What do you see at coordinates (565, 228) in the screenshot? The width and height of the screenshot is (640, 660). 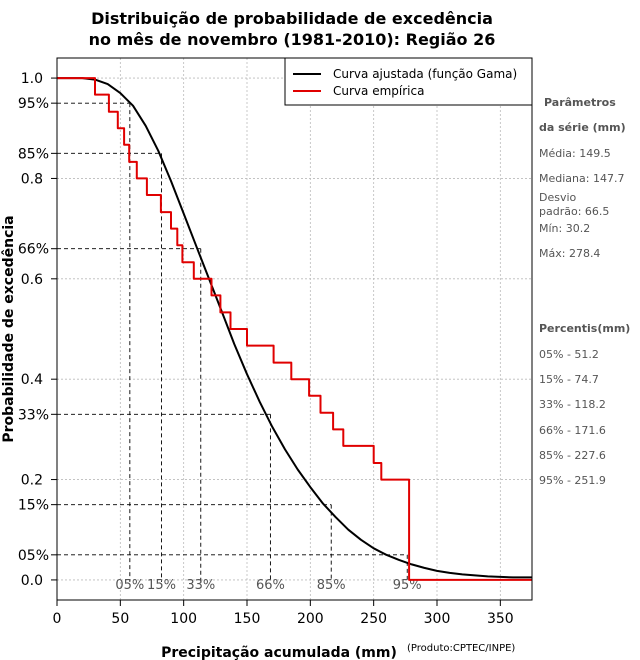 I see `param-min: Mín: 30.2` at bounding box center [565, 228].